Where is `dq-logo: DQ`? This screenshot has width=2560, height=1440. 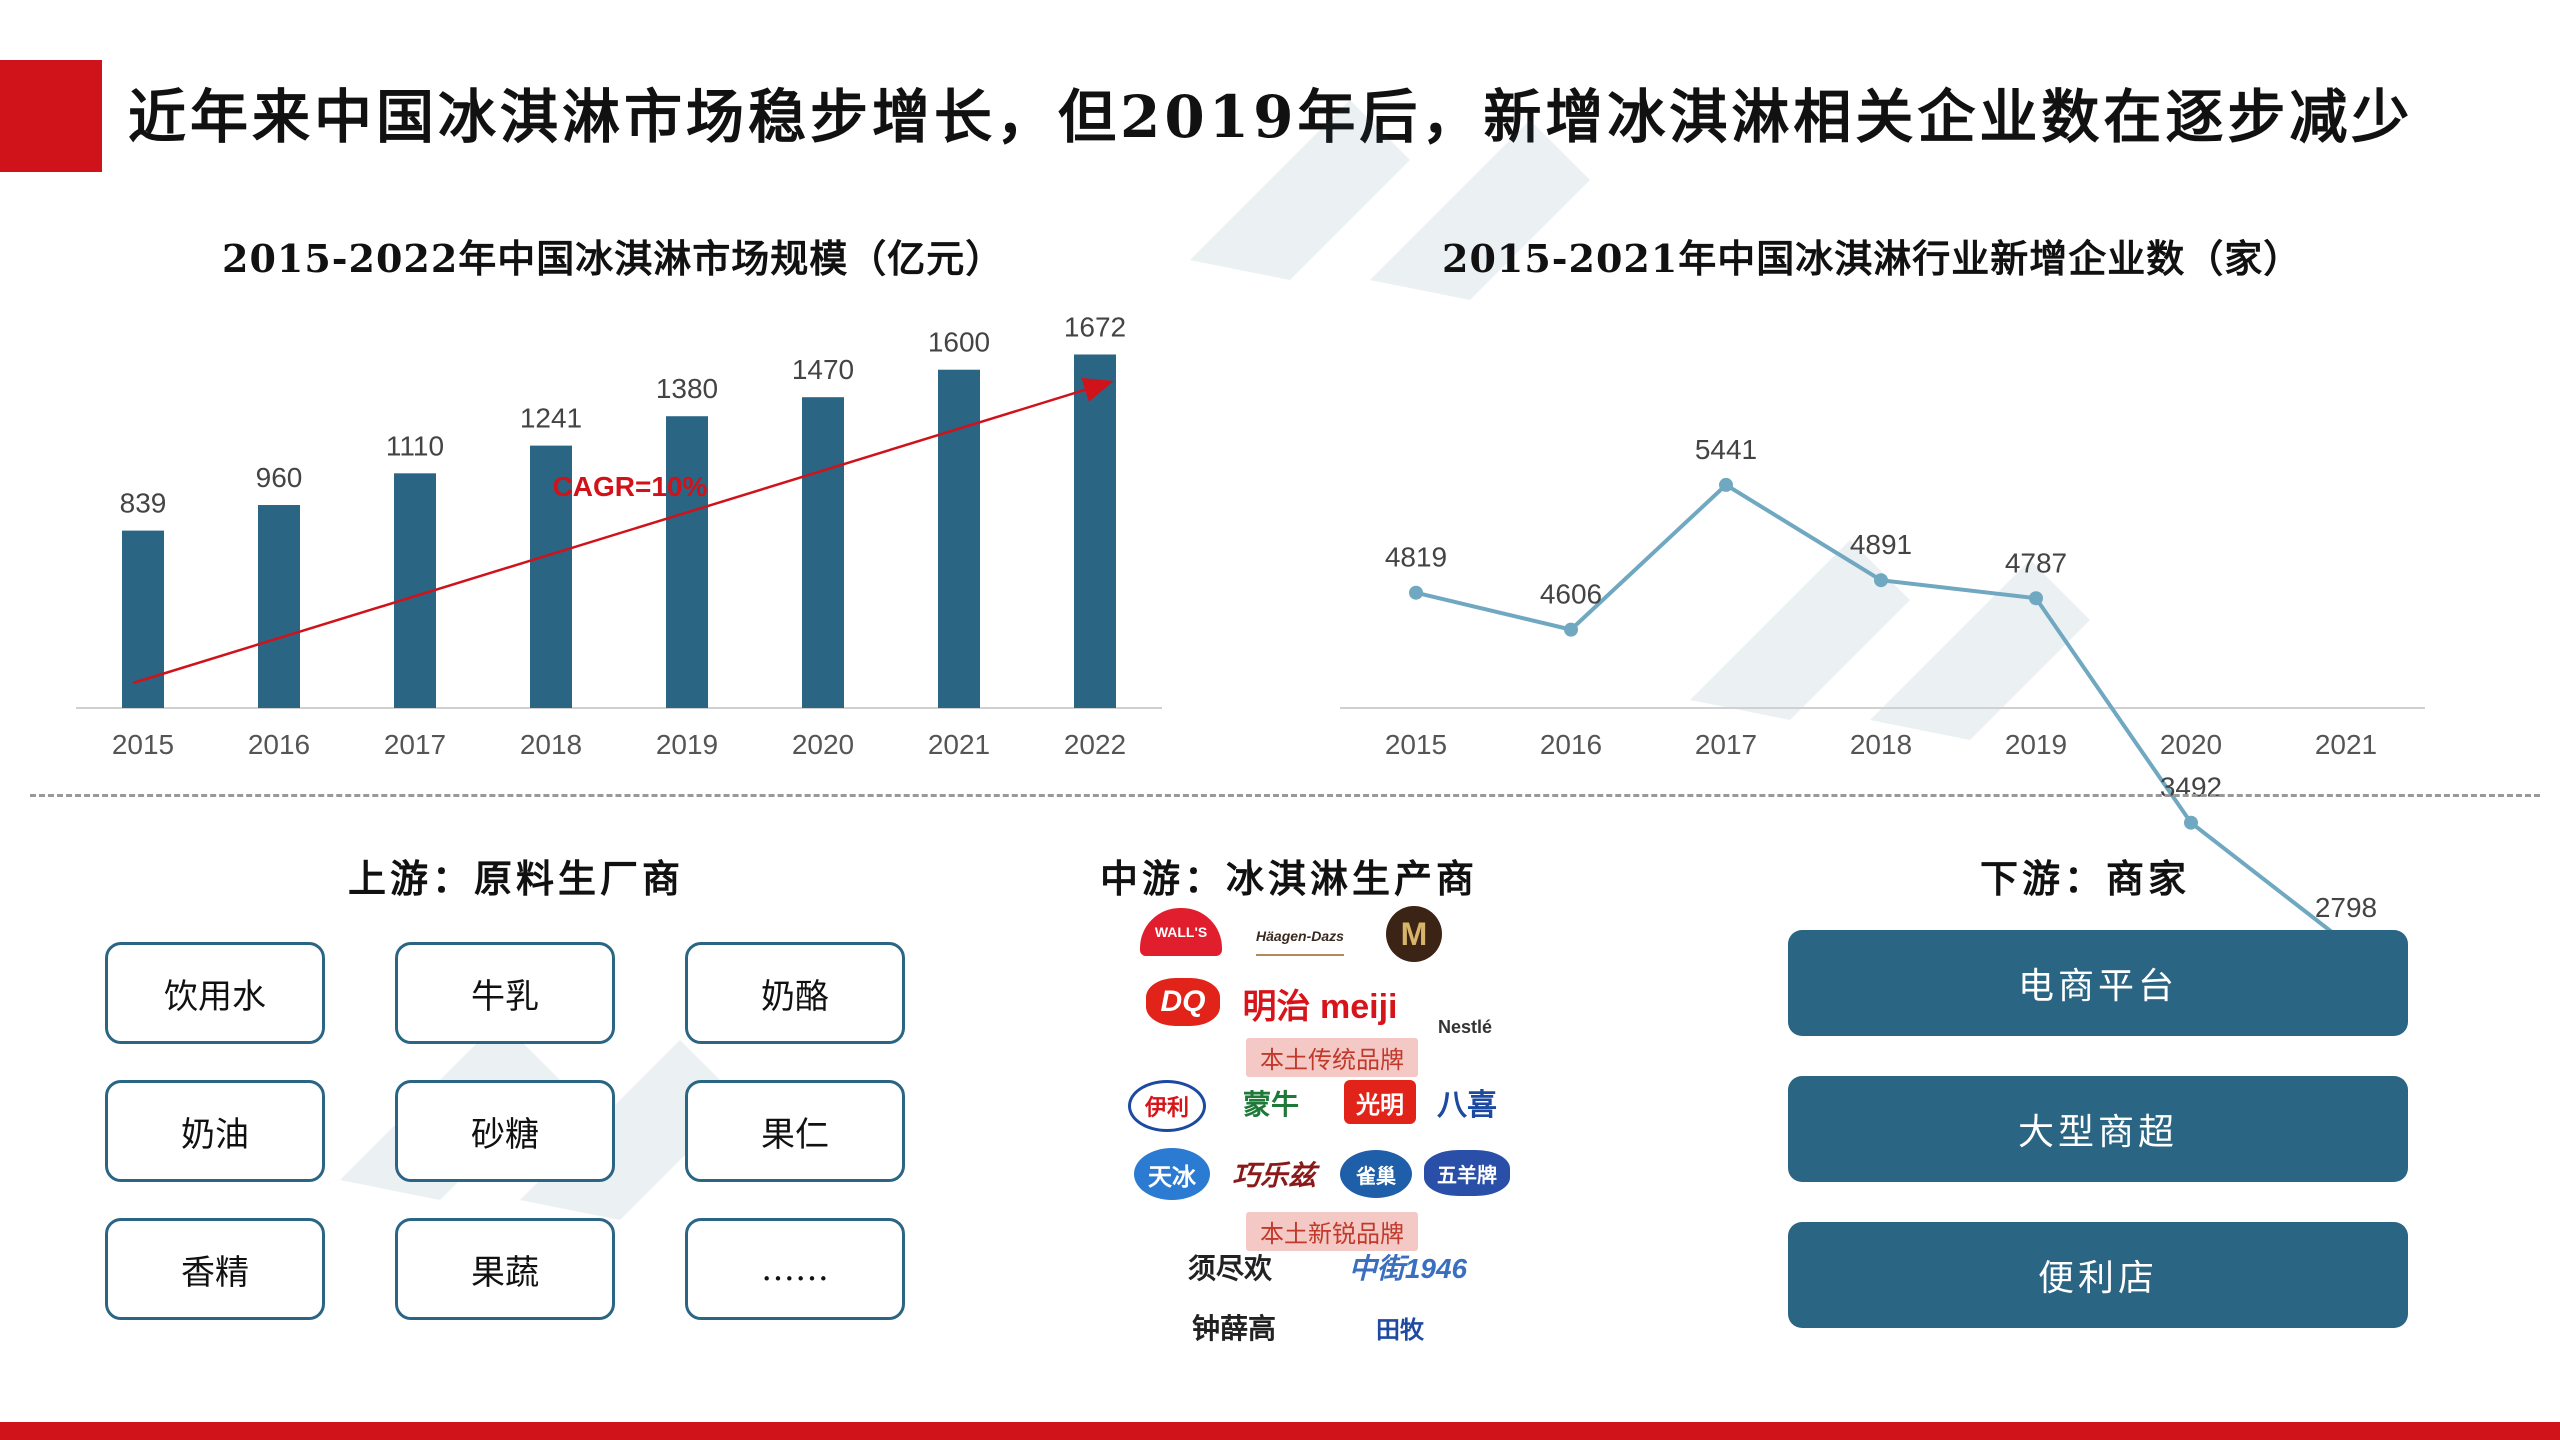
dq-logo: DQ is located at coordinates (1183, 1002).